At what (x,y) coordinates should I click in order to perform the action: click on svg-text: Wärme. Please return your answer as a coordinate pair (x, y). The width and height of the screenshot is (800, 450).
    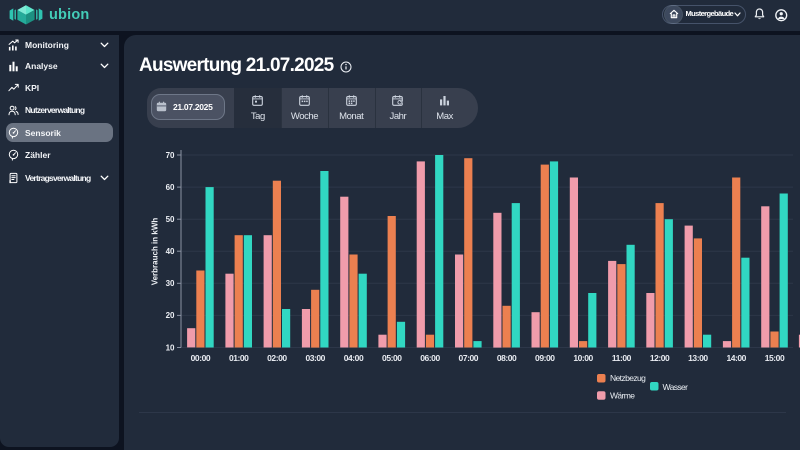
    Looking at the image, I should click on (622, 395).